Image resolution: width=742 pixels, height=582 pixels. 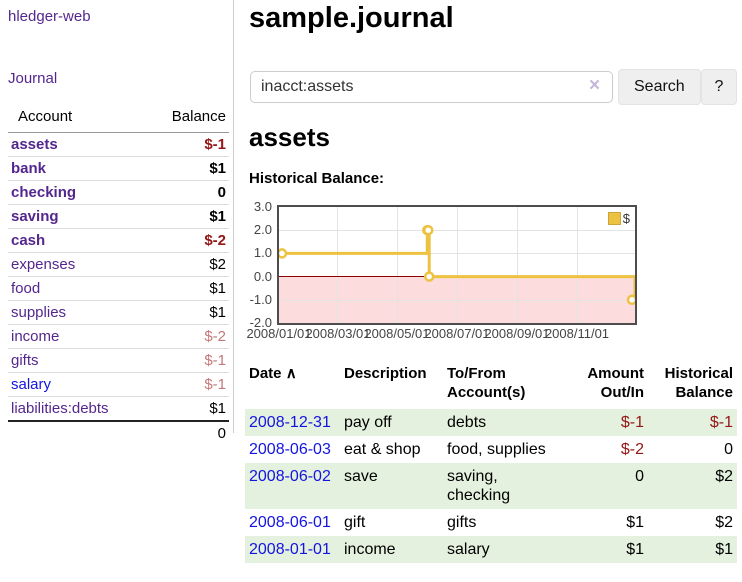 What do you see at coordinates (486, 392) in the screenshot?
I see `tofrom-line2: Account(s)` at bounding box center [486, 392].